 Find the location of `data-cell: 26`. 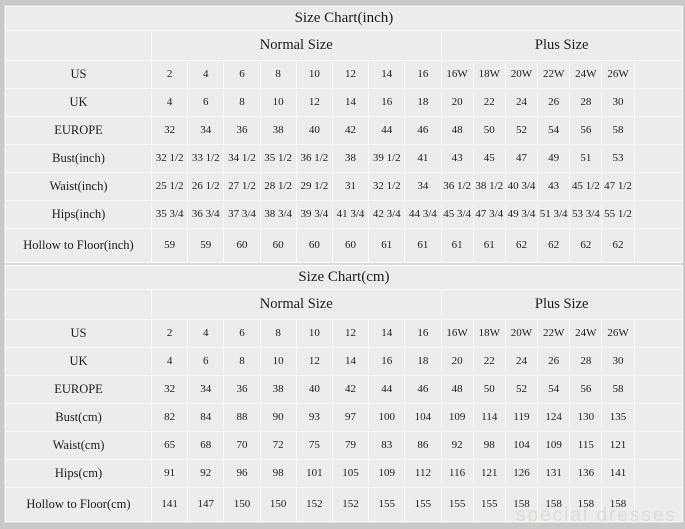

data-cell: 26 is located at coordinates (554, 102).